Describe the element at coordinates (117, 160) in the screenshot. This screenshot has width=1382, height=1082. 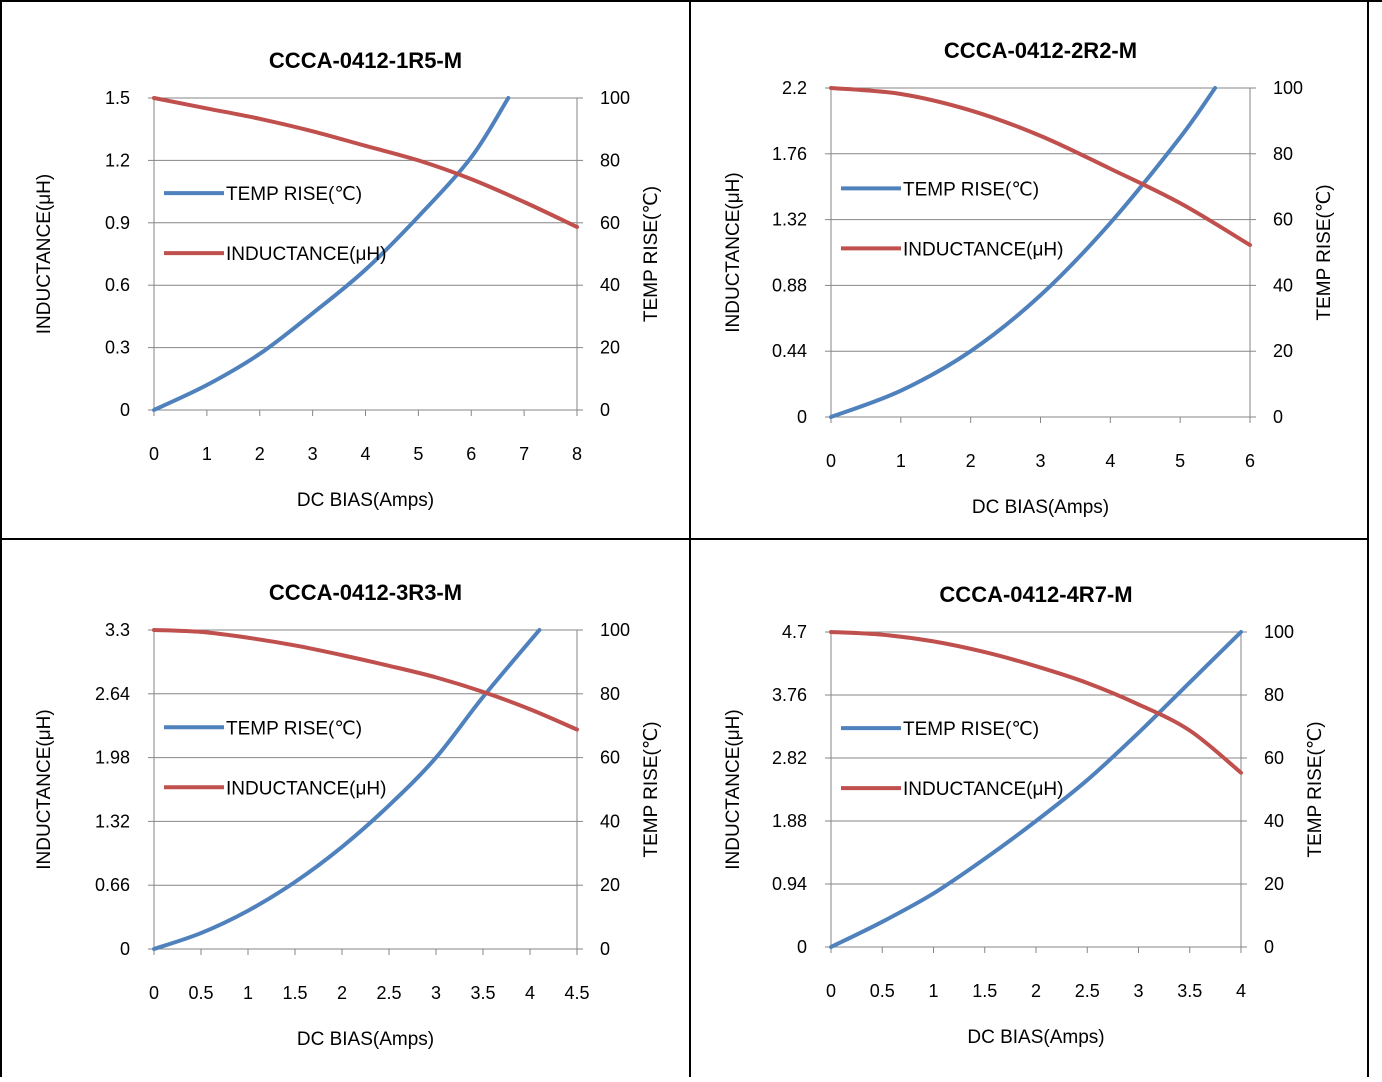
I see `y-tick-label: 1.2` at that location.